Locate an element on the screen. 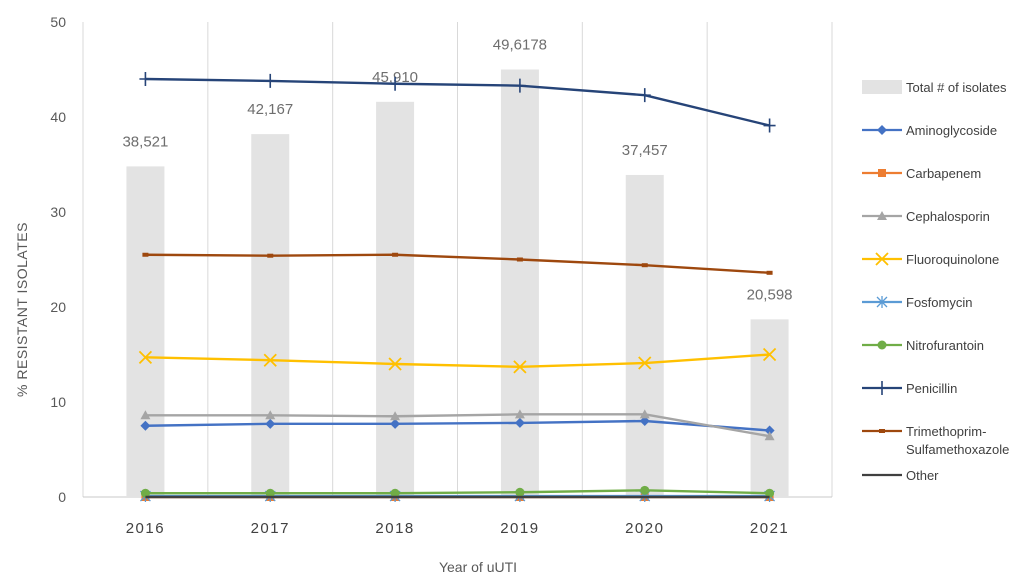  series-line-fluoroquinolone is located at coordinates (457, 361).